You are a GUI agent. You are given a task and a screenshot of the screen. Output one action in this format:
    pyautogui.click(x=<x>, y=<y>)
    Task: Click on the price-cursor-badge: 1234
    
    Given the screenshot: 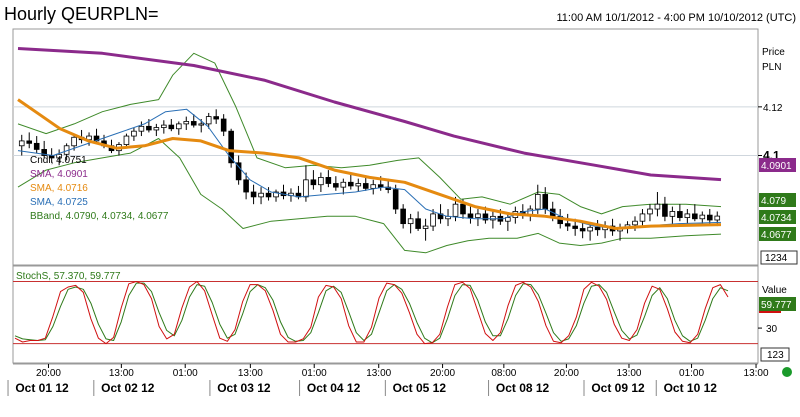 What is the action you would take?
    pyautogui.click(x=779, y=257)
    